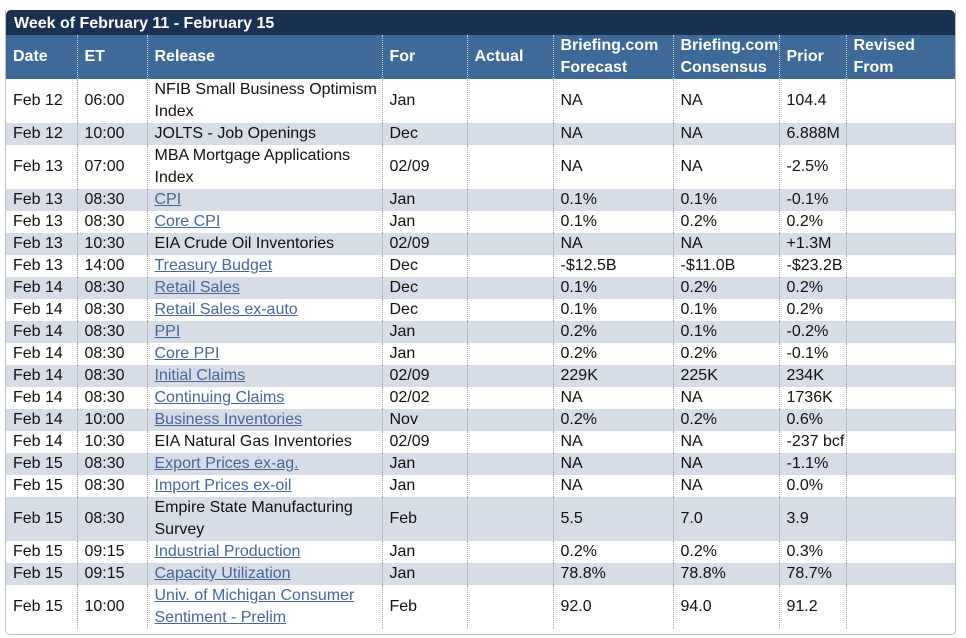 The width and height of the screenshot is (966, 638). What do you see at coordinates (726, 332) in the screenshot?
I see `consensus-cell: 0.1%` at bounding box center [726, 332].